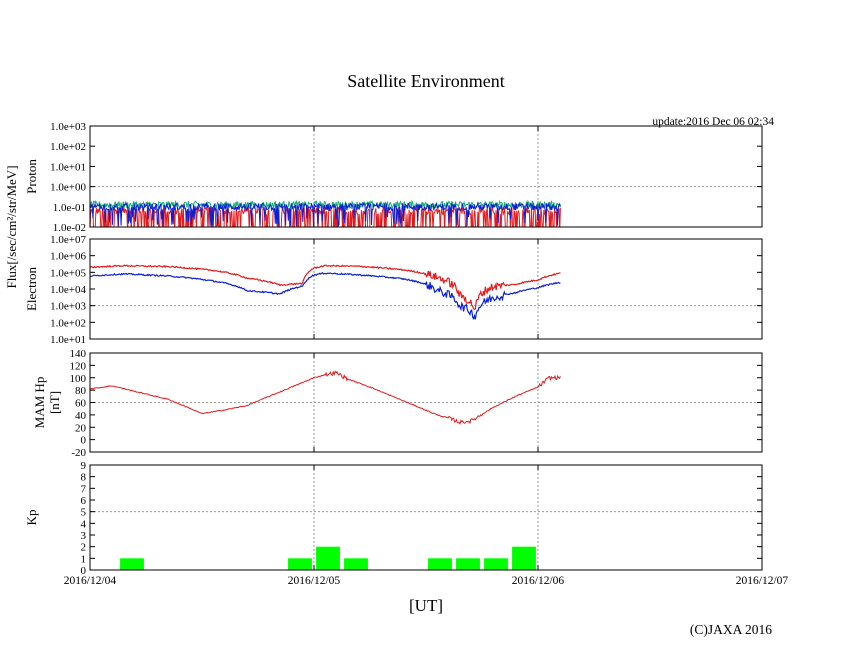 The height and width of the screenshot is (655, 846). What do you see at coordinates (84, 524) in the screenshot?
I see `y-tick-label: 4` at bounding box center [84, 524].